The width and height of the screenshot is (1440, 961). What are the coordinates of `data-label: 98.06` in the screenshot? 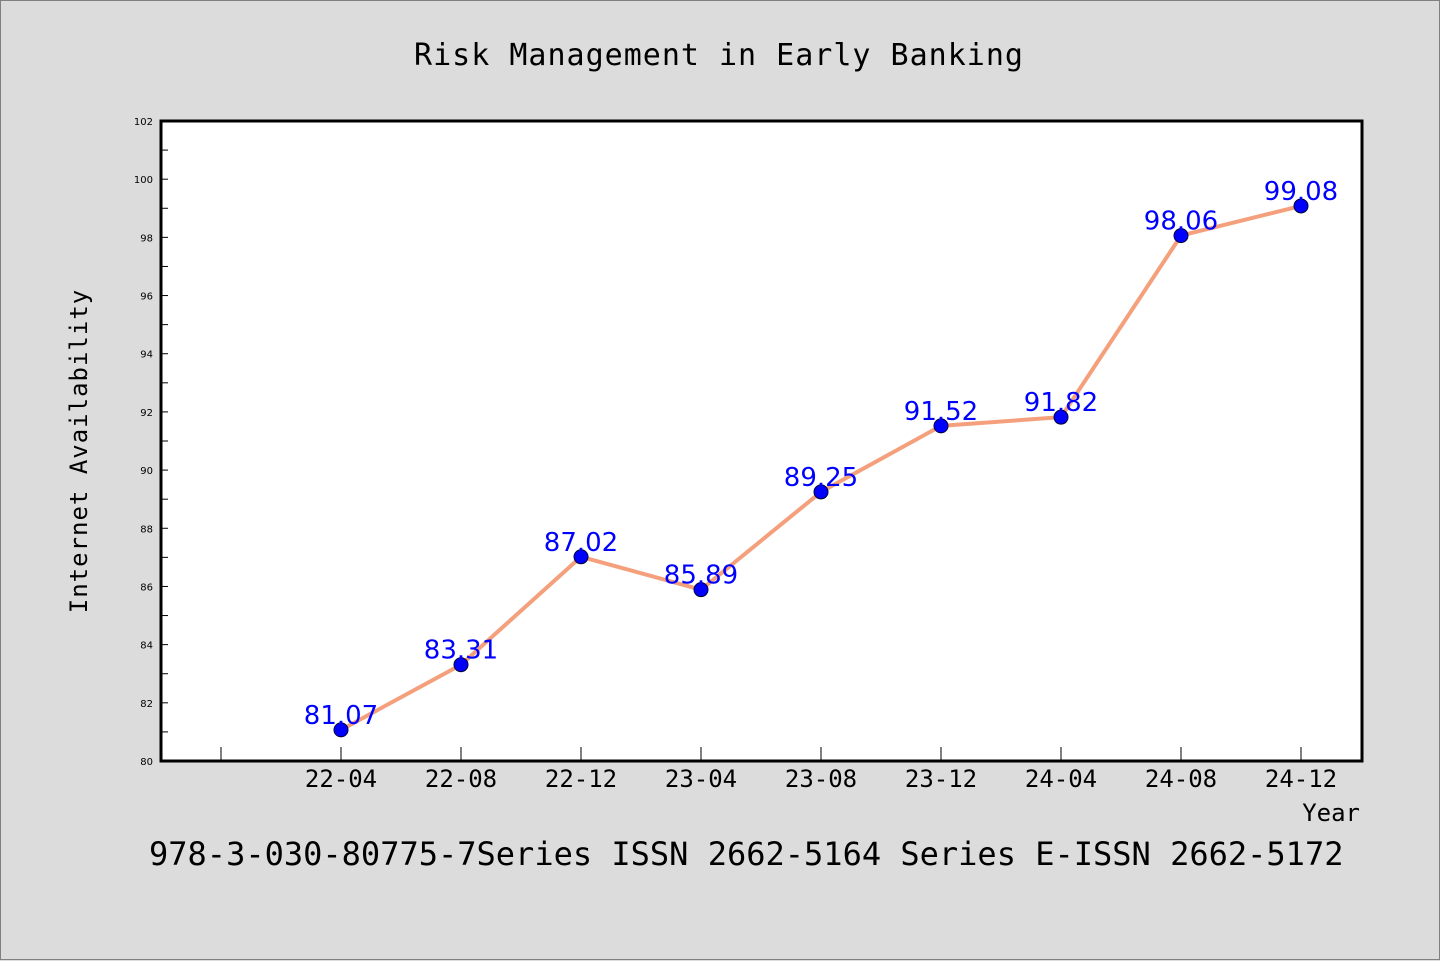 It's located at (1181, 222).